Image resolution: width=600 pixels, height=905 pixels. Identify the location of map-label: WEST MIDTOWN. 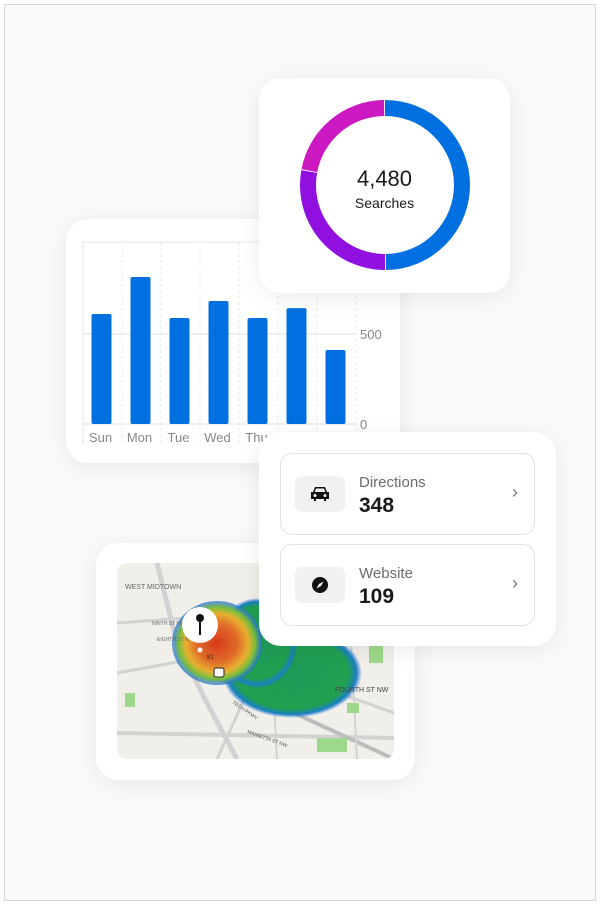
(153, 587).